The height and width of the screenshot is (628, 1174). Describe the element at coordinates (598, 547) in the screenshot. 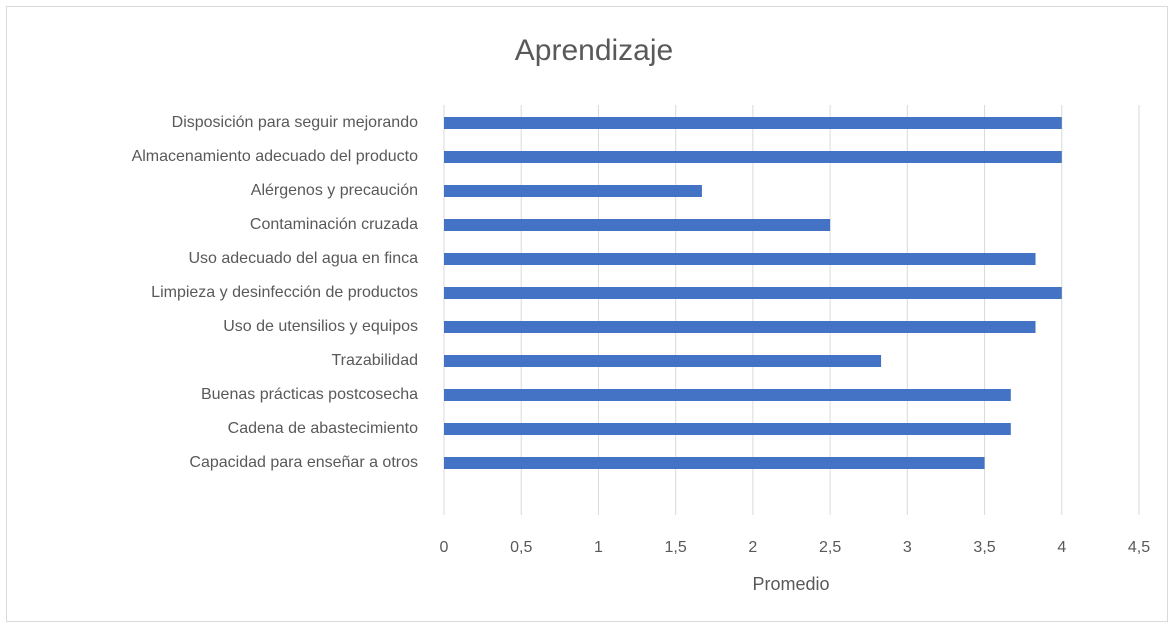

I see `x-tick-label: 1` at that location.